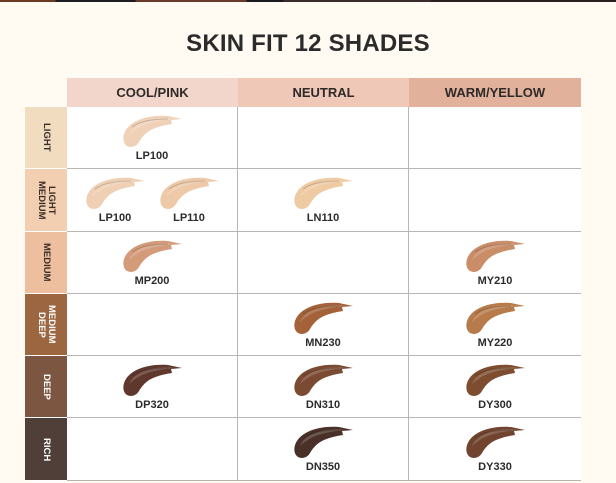 This screenshot has width=616, height=483. What do you see at coordinates (495, 467) in the screenshot?
I see `shade-code: DY330` at bounding box center [495, 467].